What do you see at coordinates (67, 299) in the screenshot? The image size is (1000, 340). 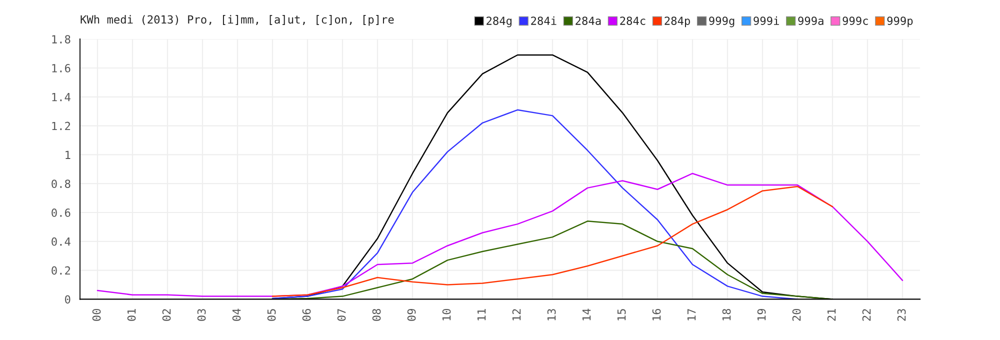 I see `y-tick-label: 0` at bounding box center [67, 299].